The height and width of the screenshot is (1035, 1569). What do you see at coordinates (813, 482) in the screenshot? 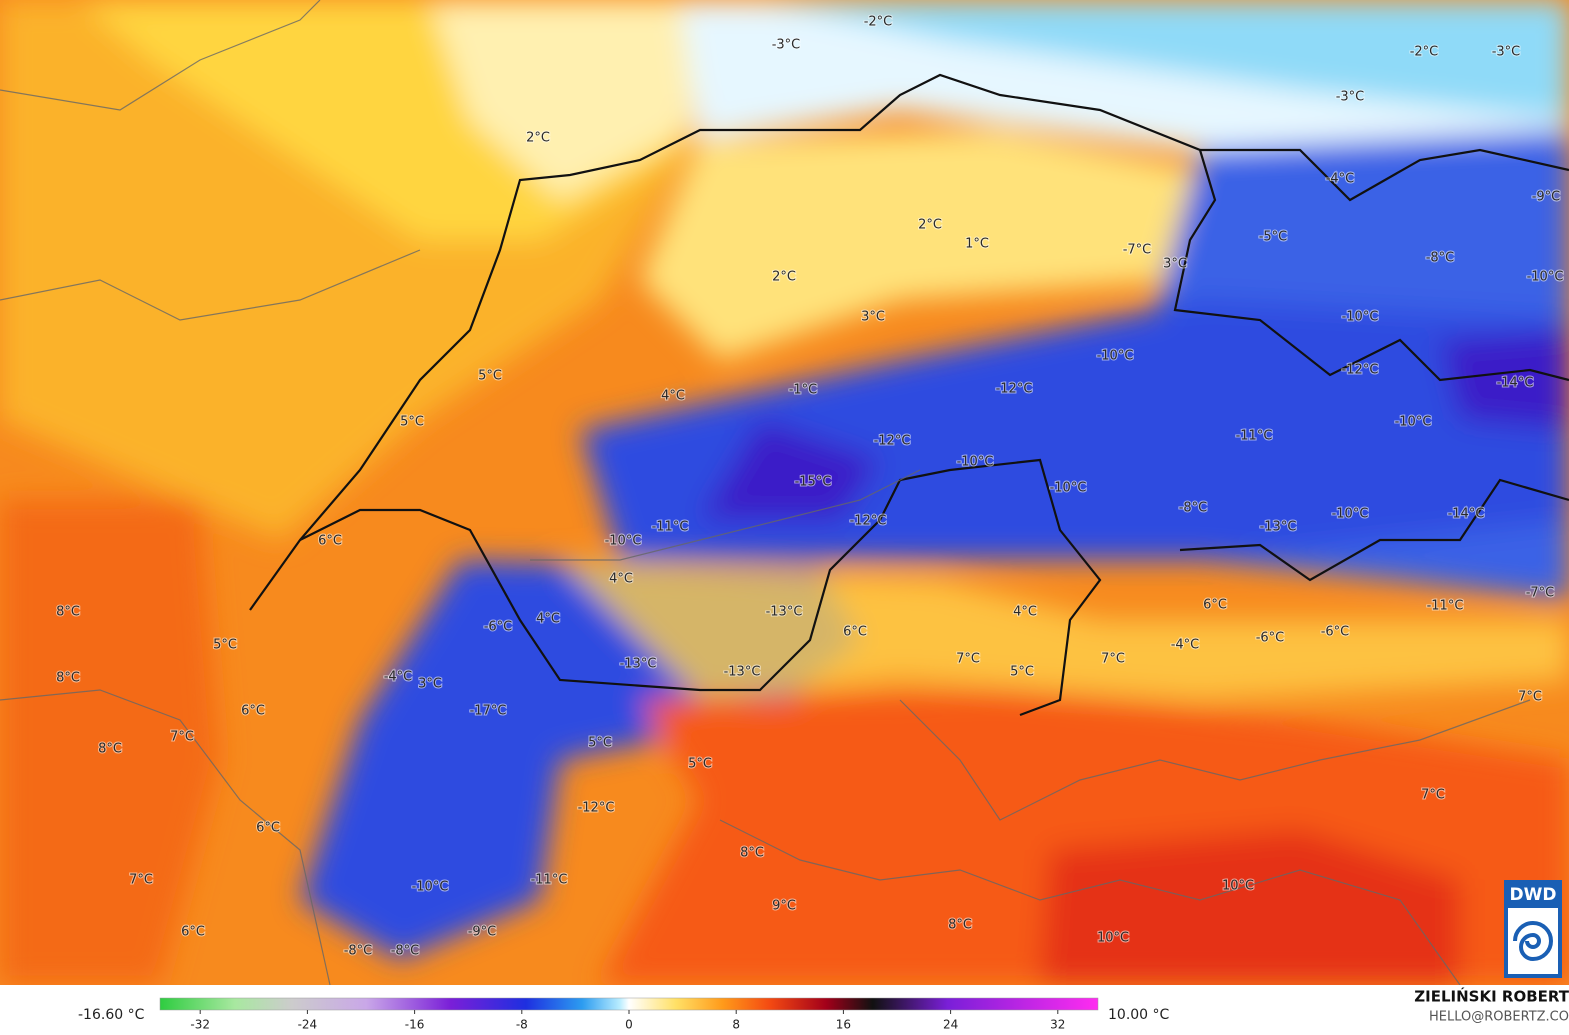
I see `temperature-label: -15°C` at bounding box center [813, 482].